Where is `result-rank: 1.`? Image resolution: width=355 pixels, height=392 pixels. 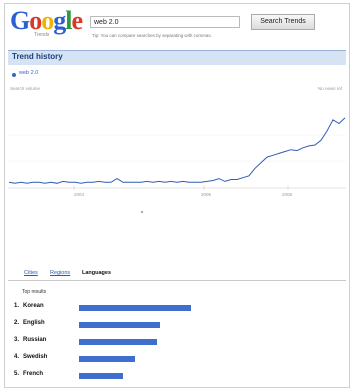 result-rank: 1. is located at coordinates (17, 306).